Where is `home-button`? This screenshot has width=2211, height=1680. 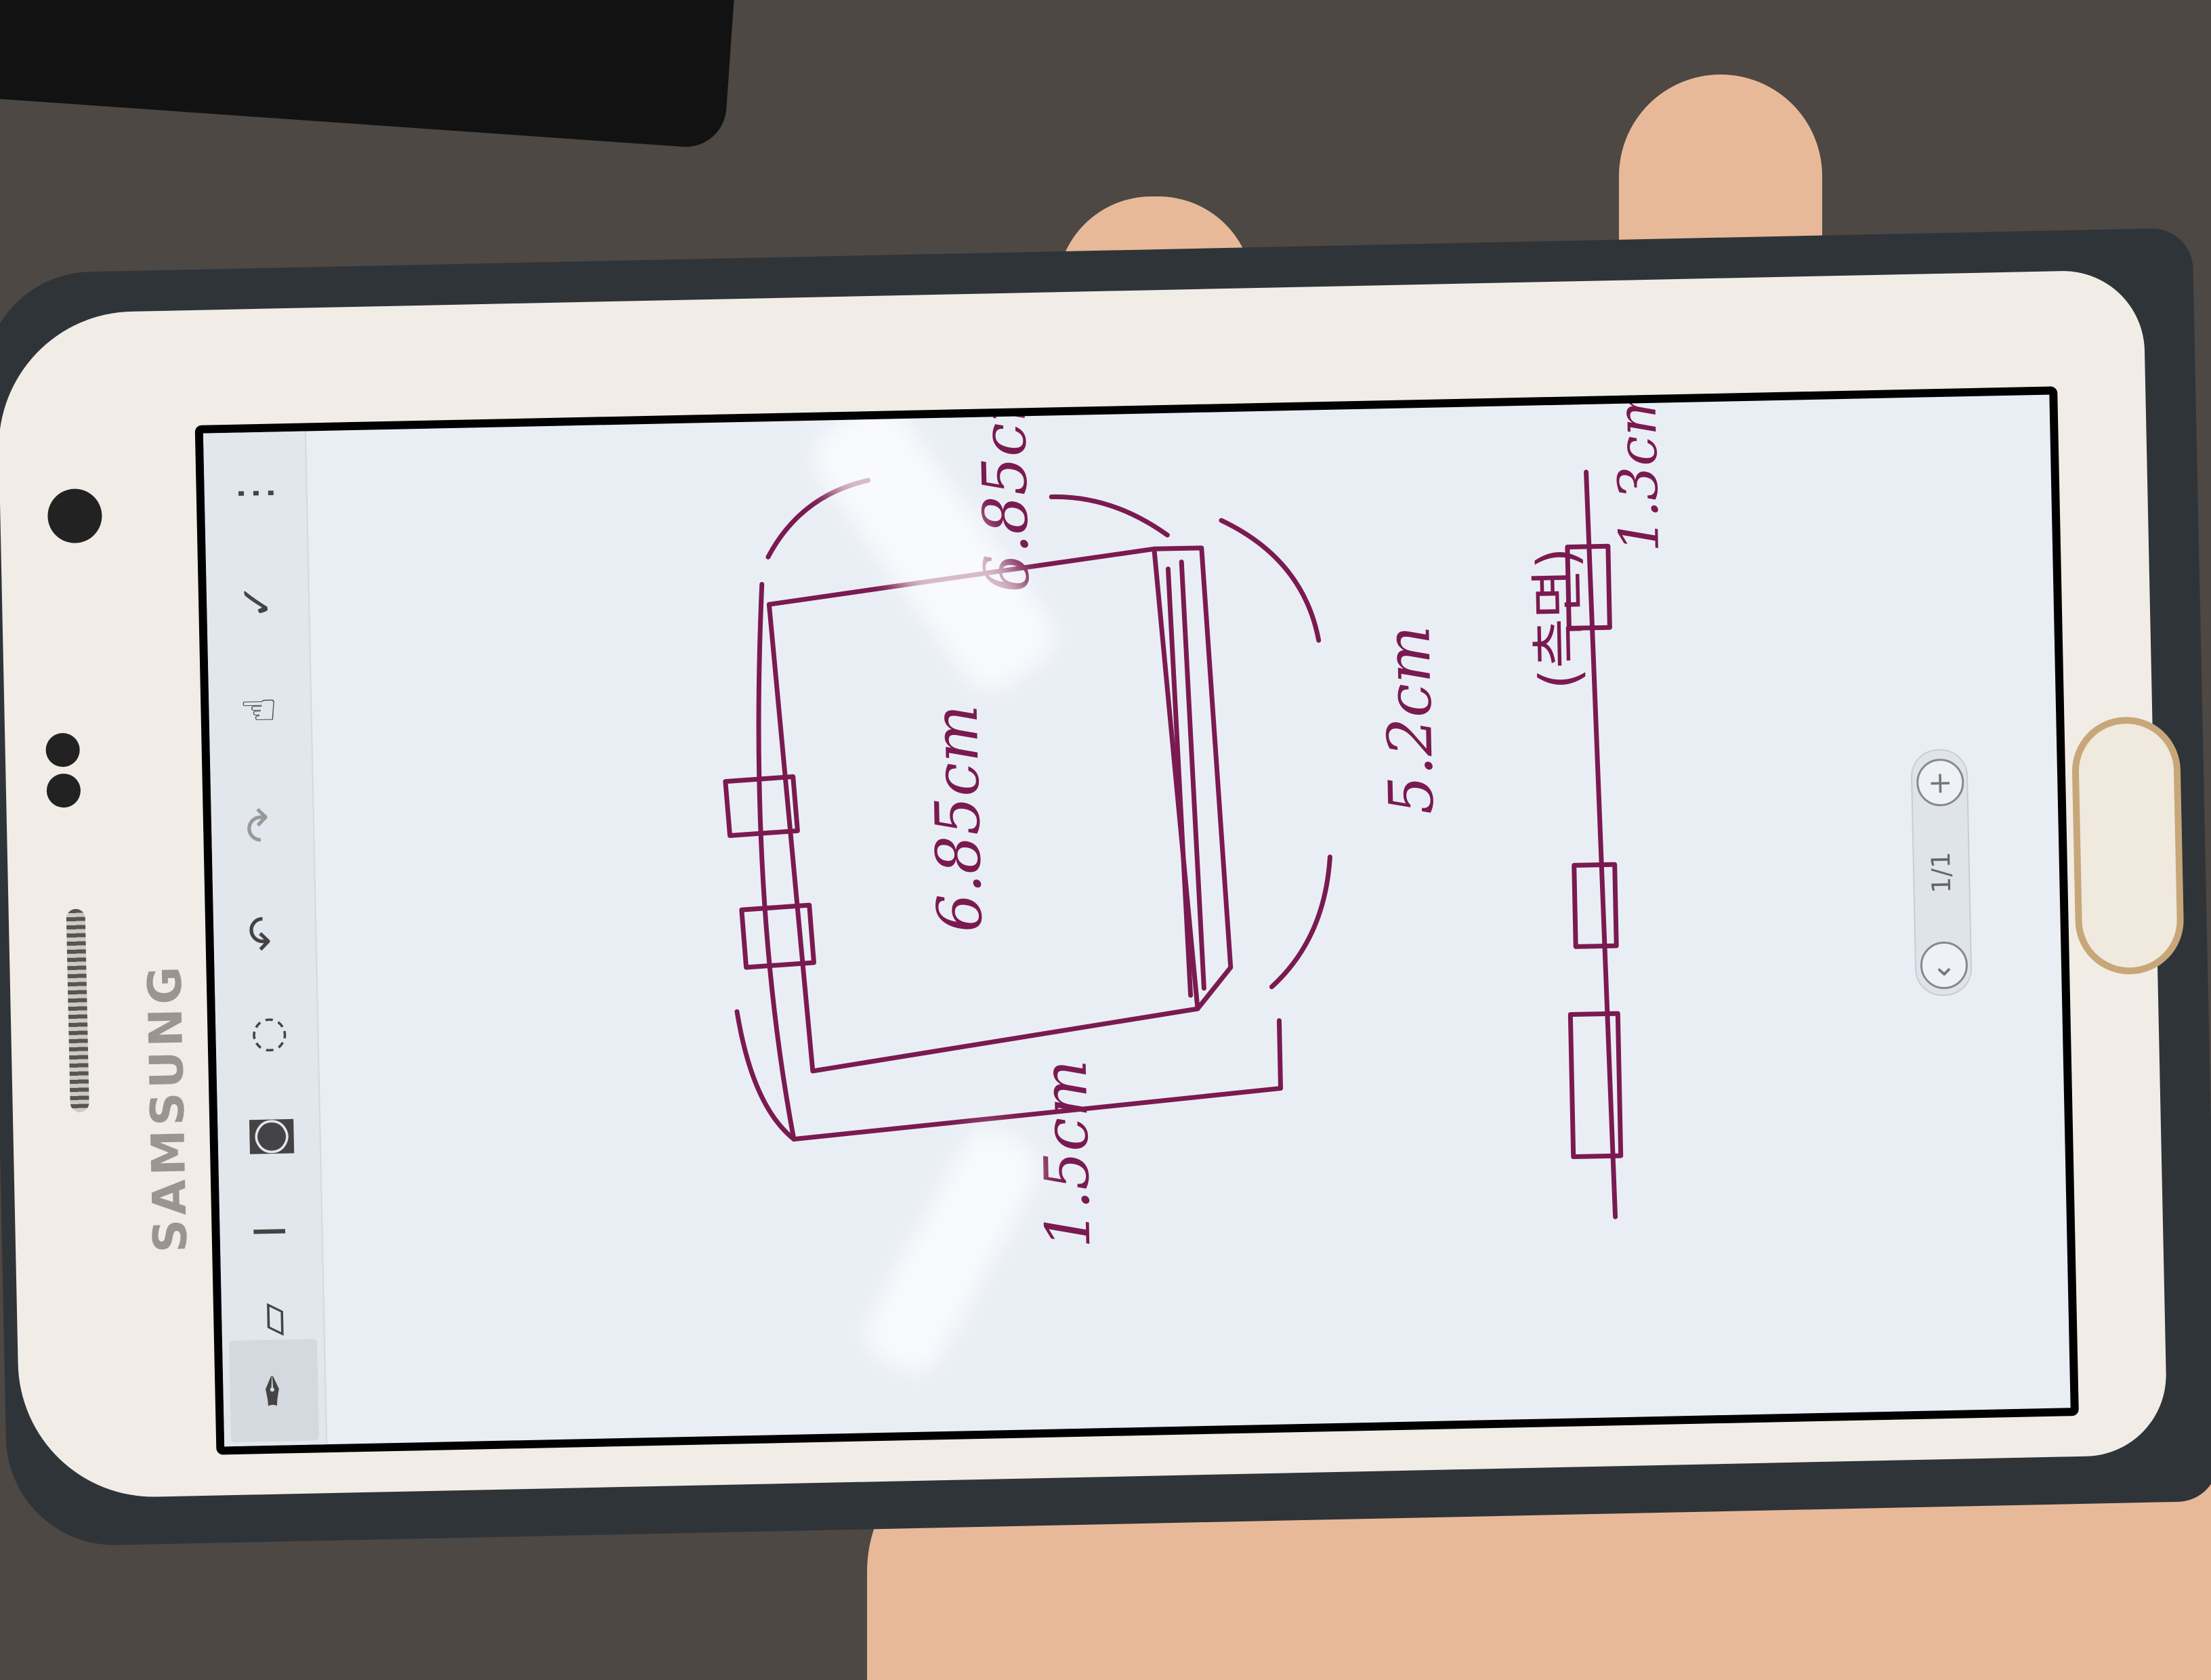 home-button is located at coordinates (2128, 845).